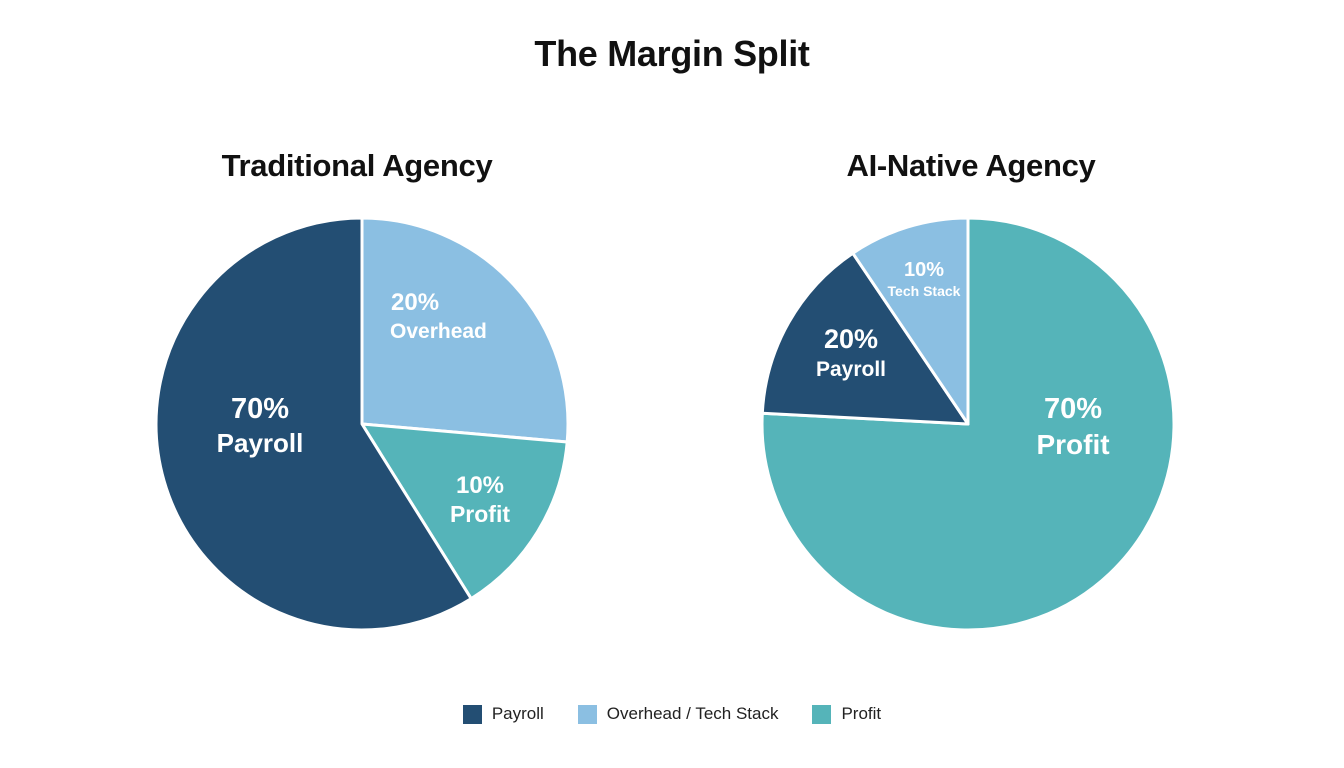  I want to click on legend-item-payroll: Payroll, so click(503, 714).